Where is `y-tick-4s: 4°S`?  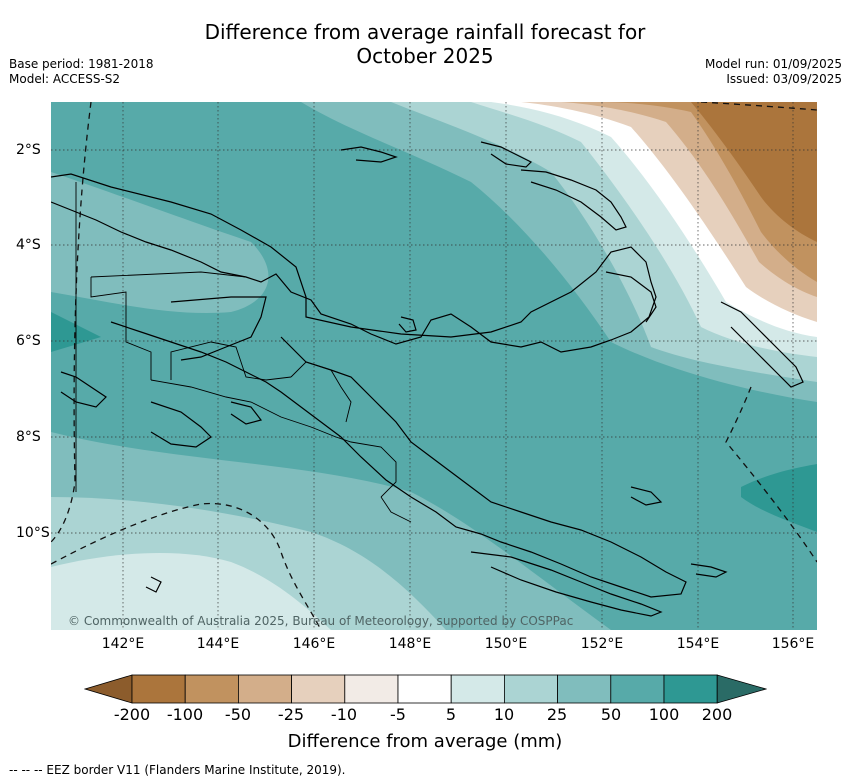 y-tick-4s: 4°S is located at coordinates (28, 245).